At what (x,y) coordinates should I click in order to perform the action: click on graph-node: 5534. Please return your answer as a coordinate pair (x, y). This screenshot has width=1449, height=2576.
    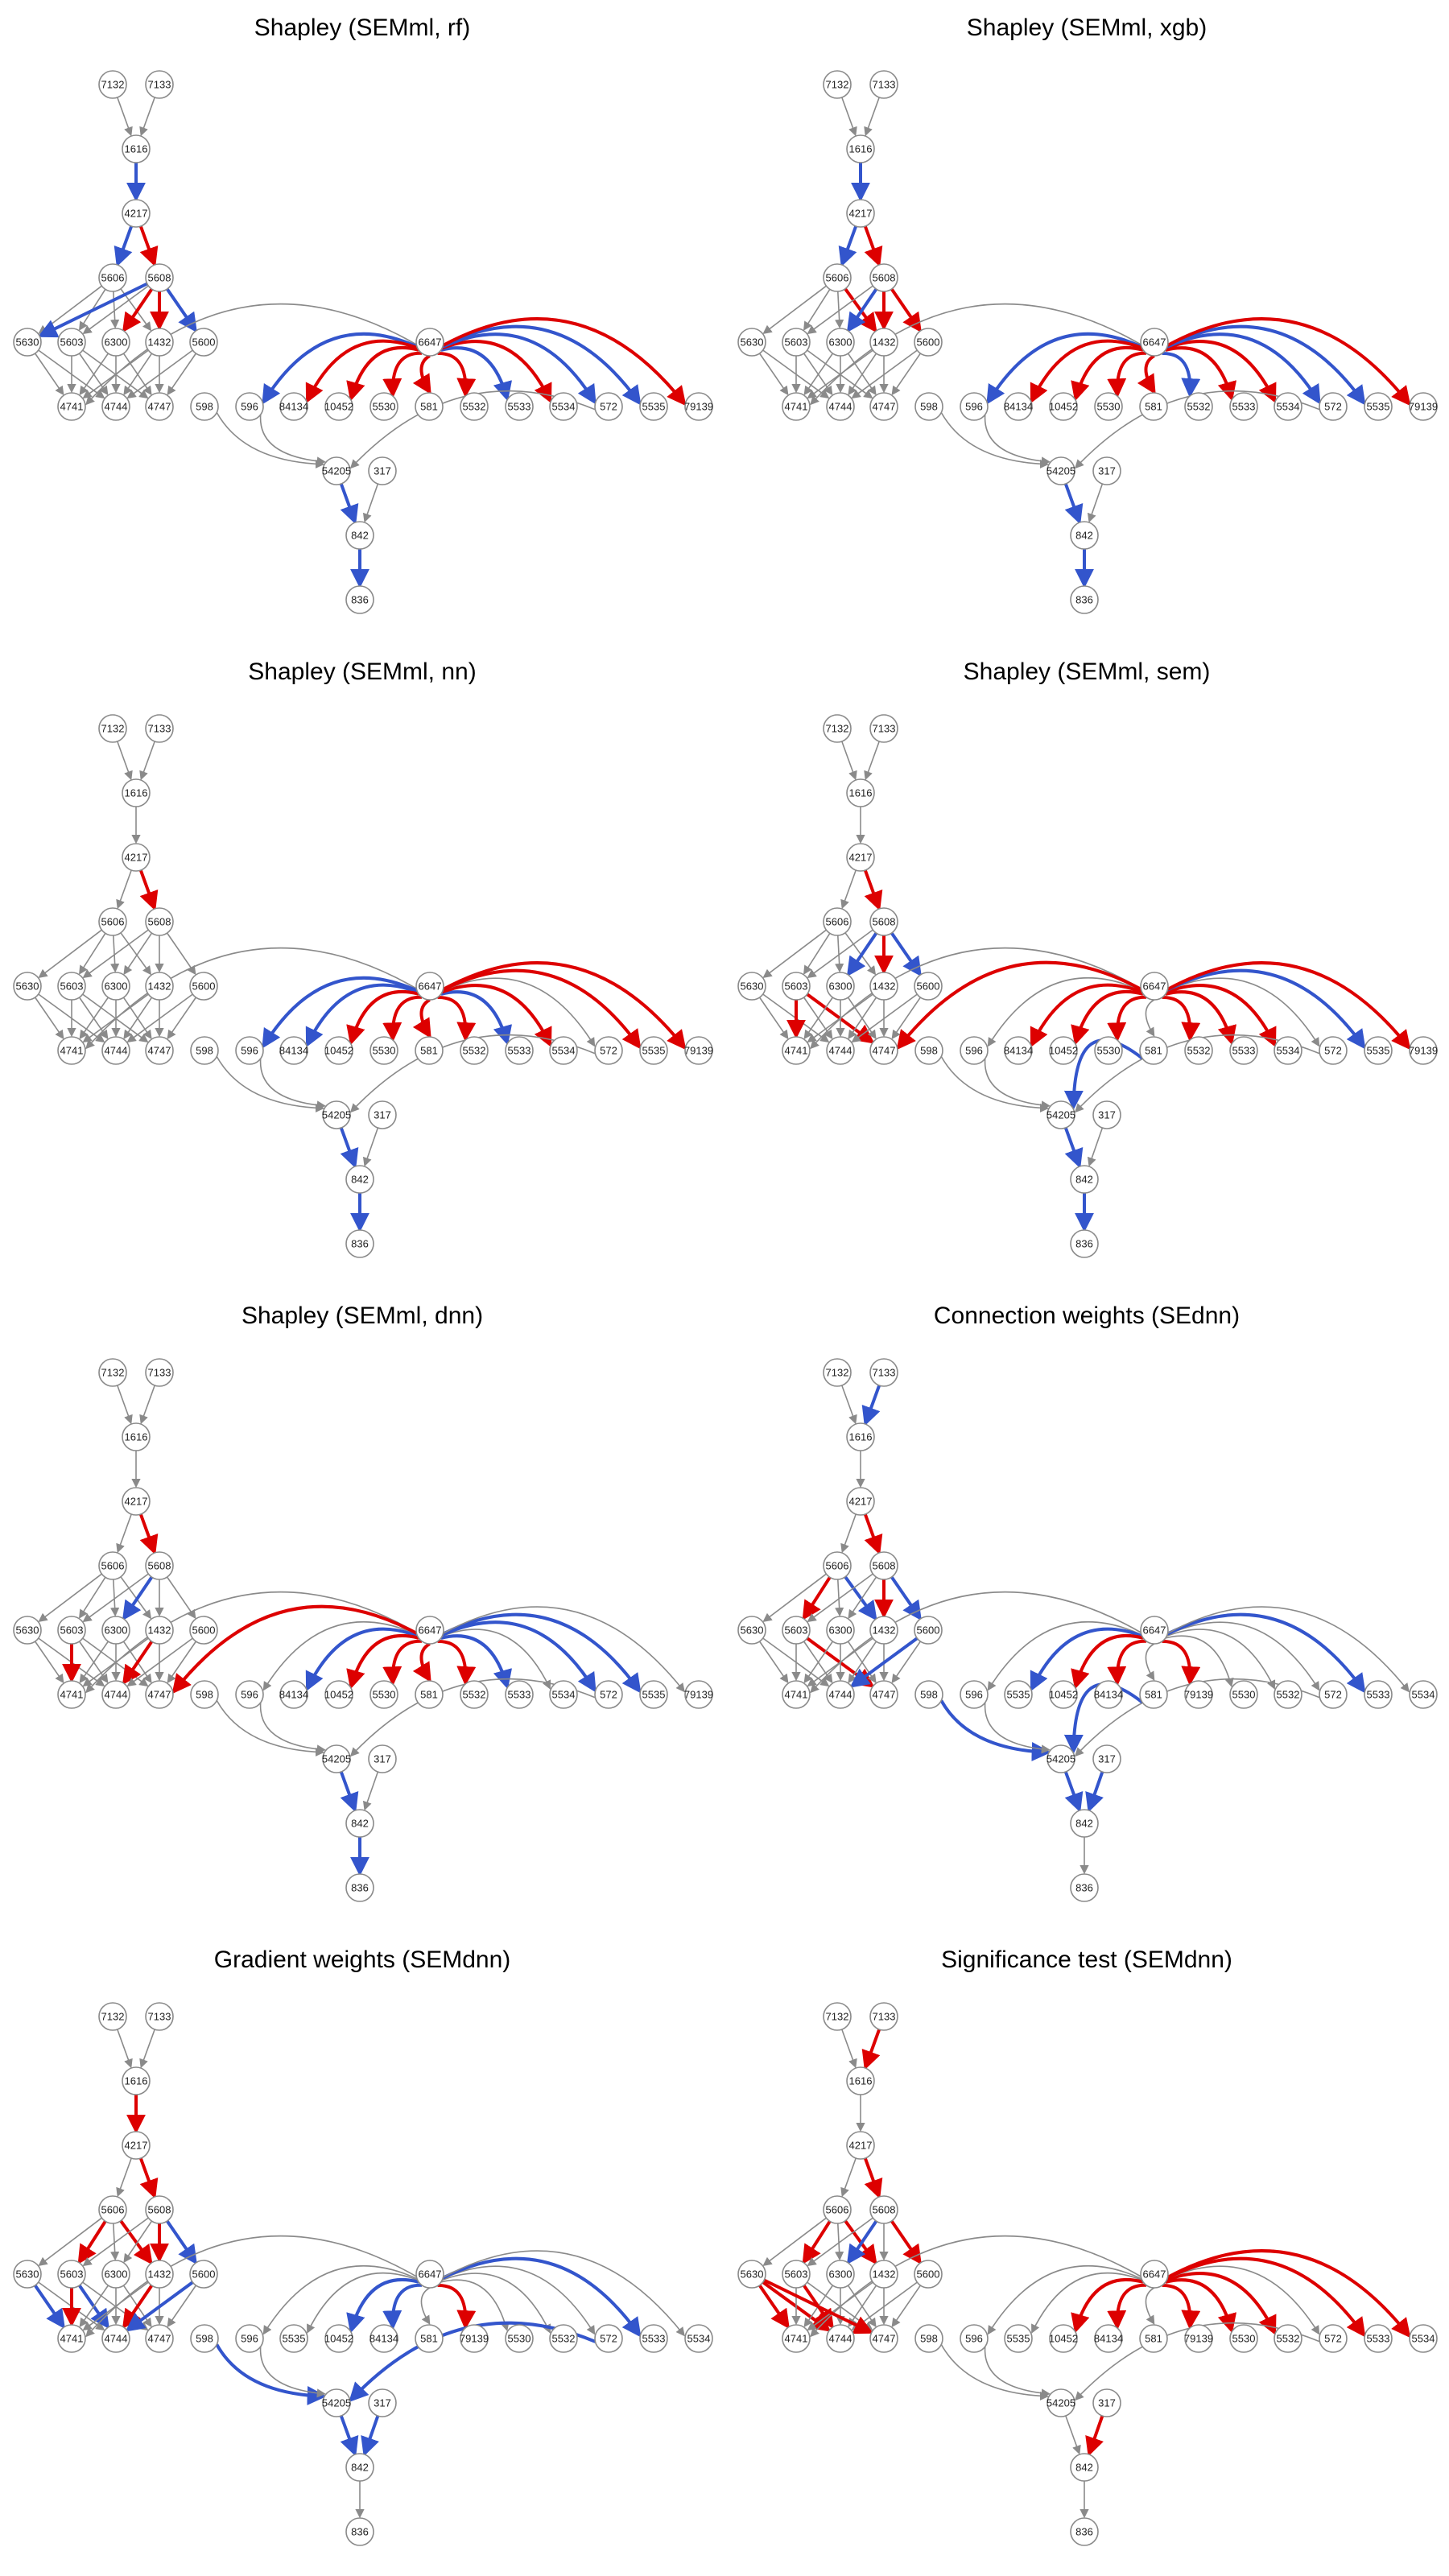
    Looking at the image, I should click on (563, 406).